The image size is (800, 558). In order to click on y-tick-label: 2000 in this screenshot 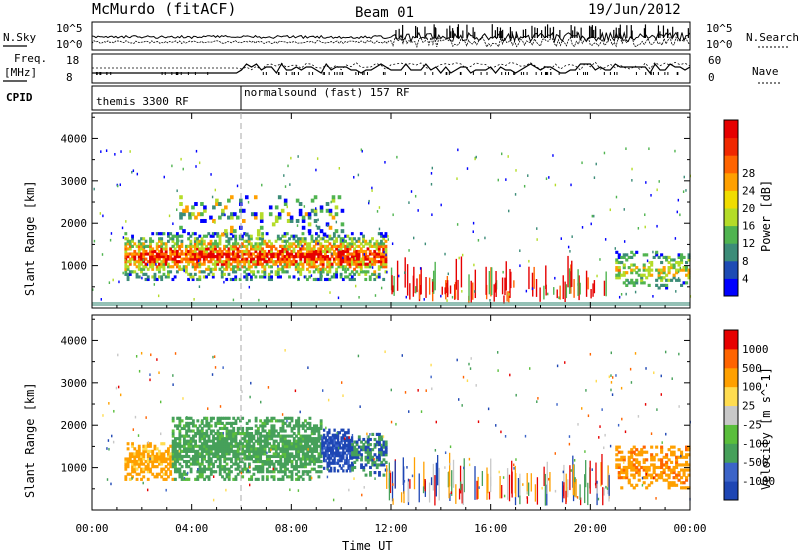, I will do `click(74, 223)`.